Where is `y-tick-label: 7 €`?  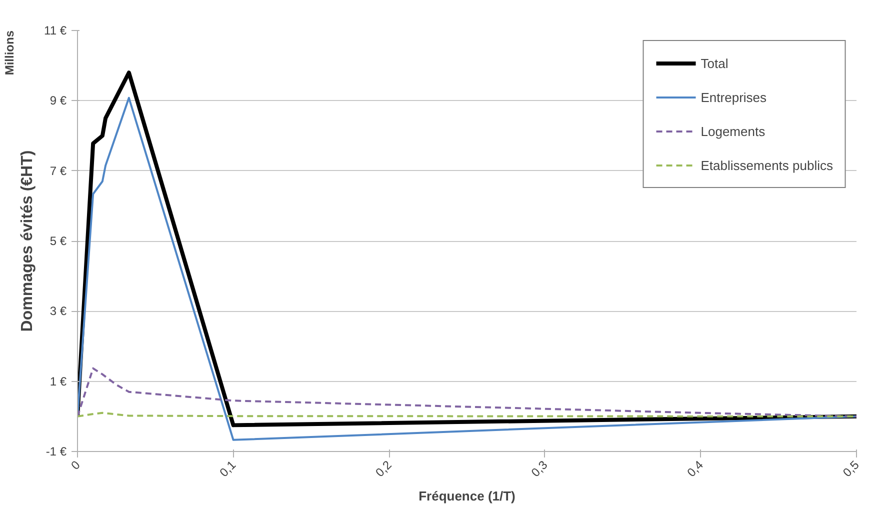
y-tick-label: 7 € is located at coordinates (58, 171).